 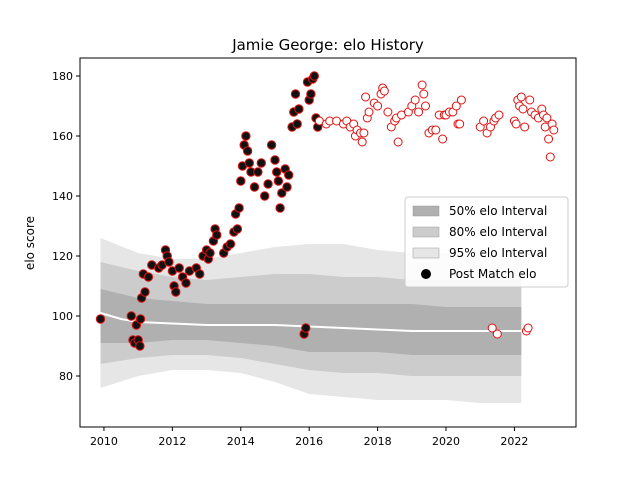 I want to click on y-tick-label: 160, so click(x=62, y=136).